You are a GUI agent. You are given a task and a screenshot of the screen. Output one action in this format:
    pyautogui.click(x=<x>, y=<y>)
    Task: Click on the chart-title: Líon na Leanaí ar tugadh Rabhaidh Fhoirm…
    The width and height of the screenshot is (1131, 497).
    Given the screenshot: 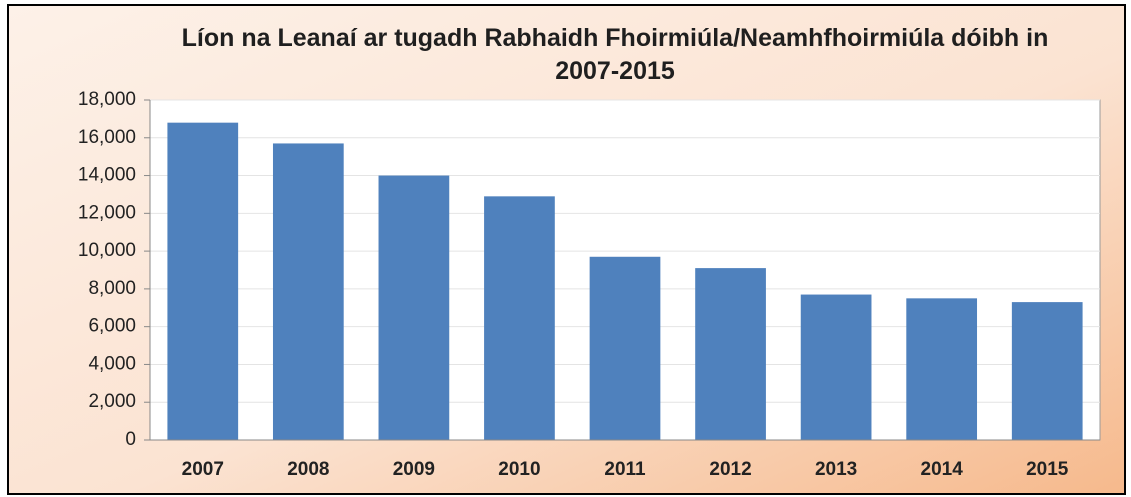 What is the action you would take?
    pyautogui.click(x=615, y=54)
    